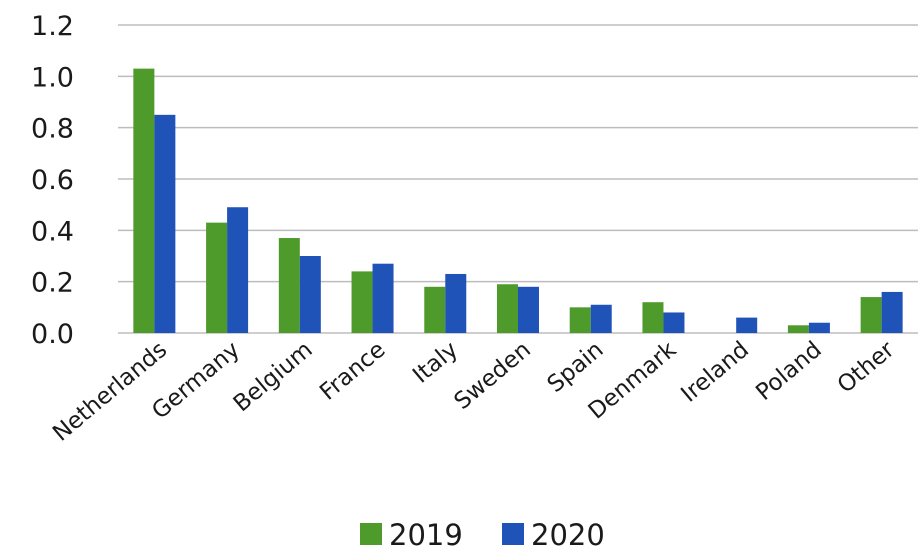 The image size is (921, 553). What do you see at coordinates (52, 77) in the screenshot?
I see `y-tick-label-5: 1.0` at bounding box center [52, 77].